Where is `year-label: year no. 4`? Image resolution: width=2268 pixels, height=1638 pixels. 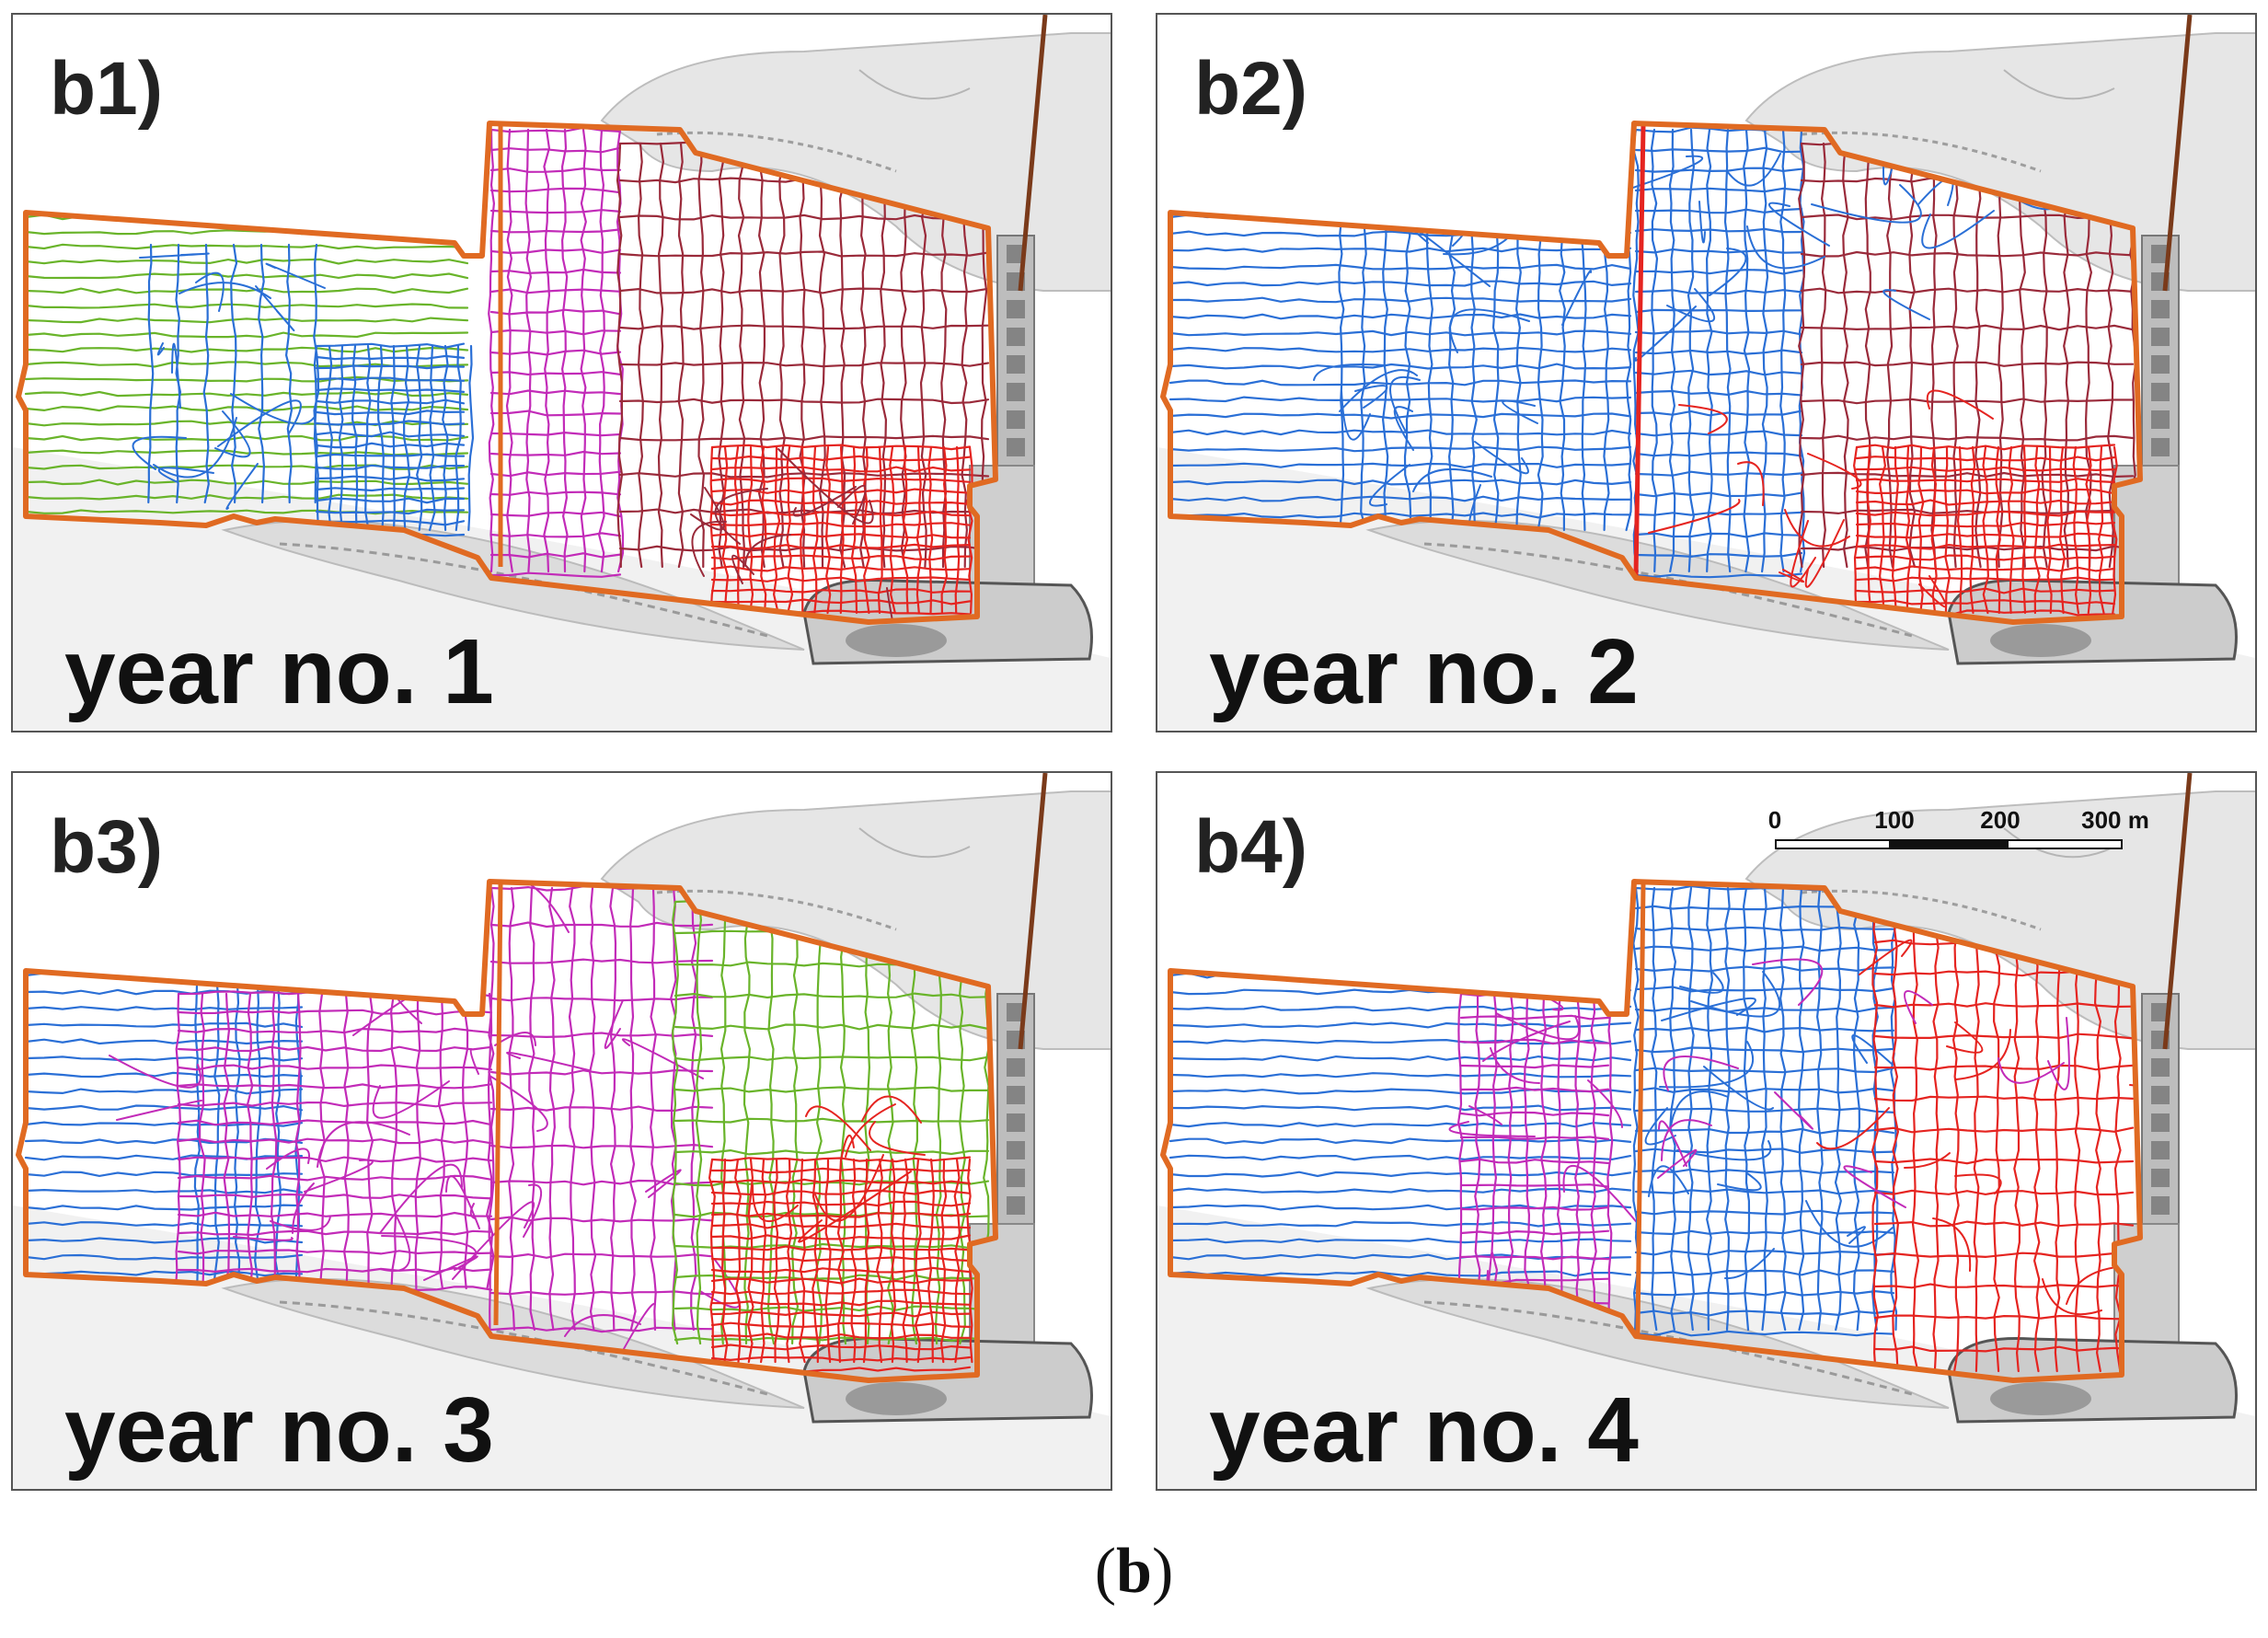
year-label: year no. 4 is located at coordinates (1424, 1430).